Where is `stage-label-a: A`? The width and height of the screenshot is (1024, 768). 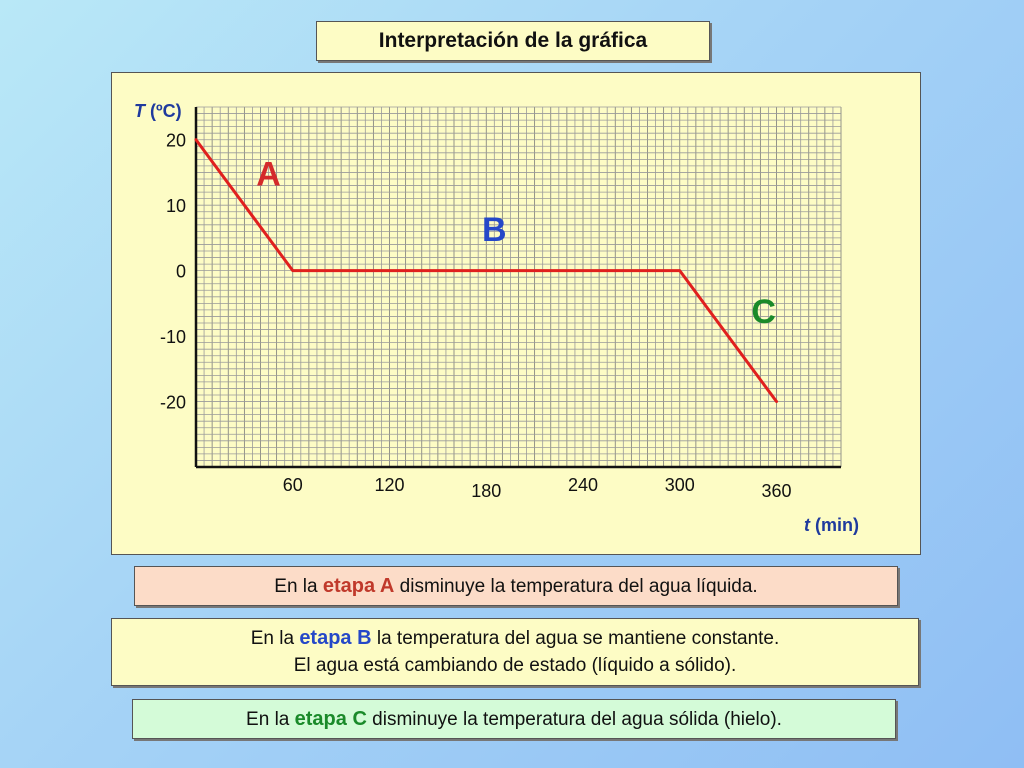 stage-label-a: A is located at coordinates (268, 175).